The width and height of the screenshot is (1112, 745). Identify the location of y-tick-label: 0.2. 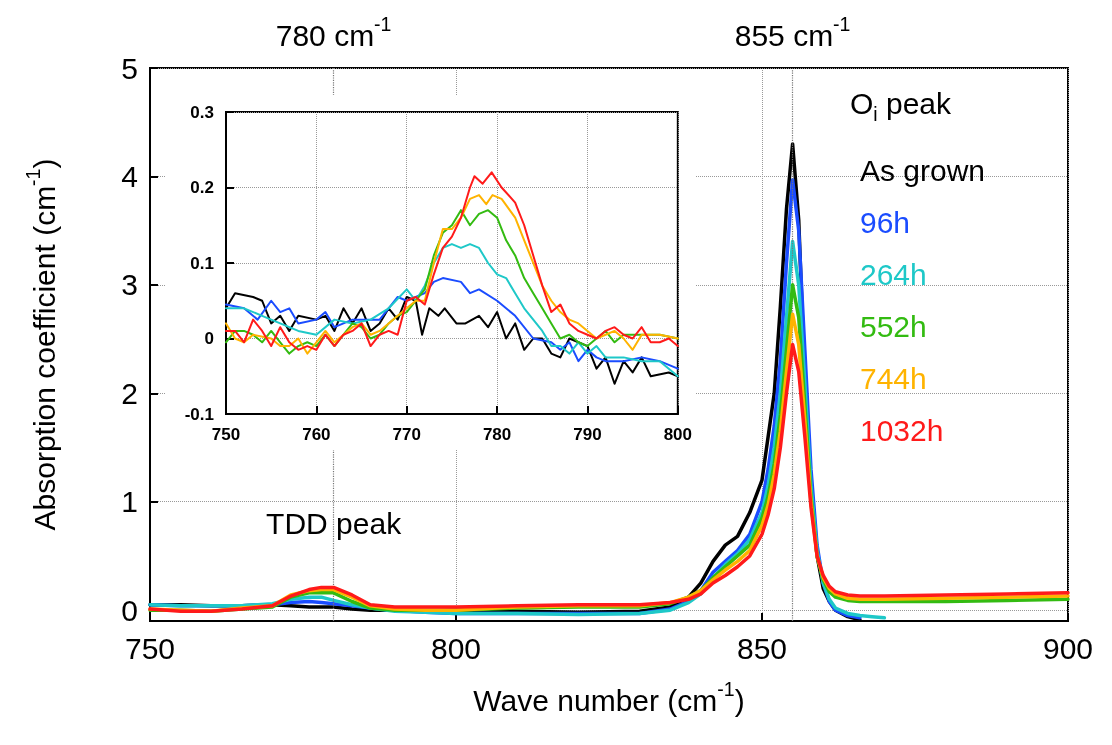
(202, 187).